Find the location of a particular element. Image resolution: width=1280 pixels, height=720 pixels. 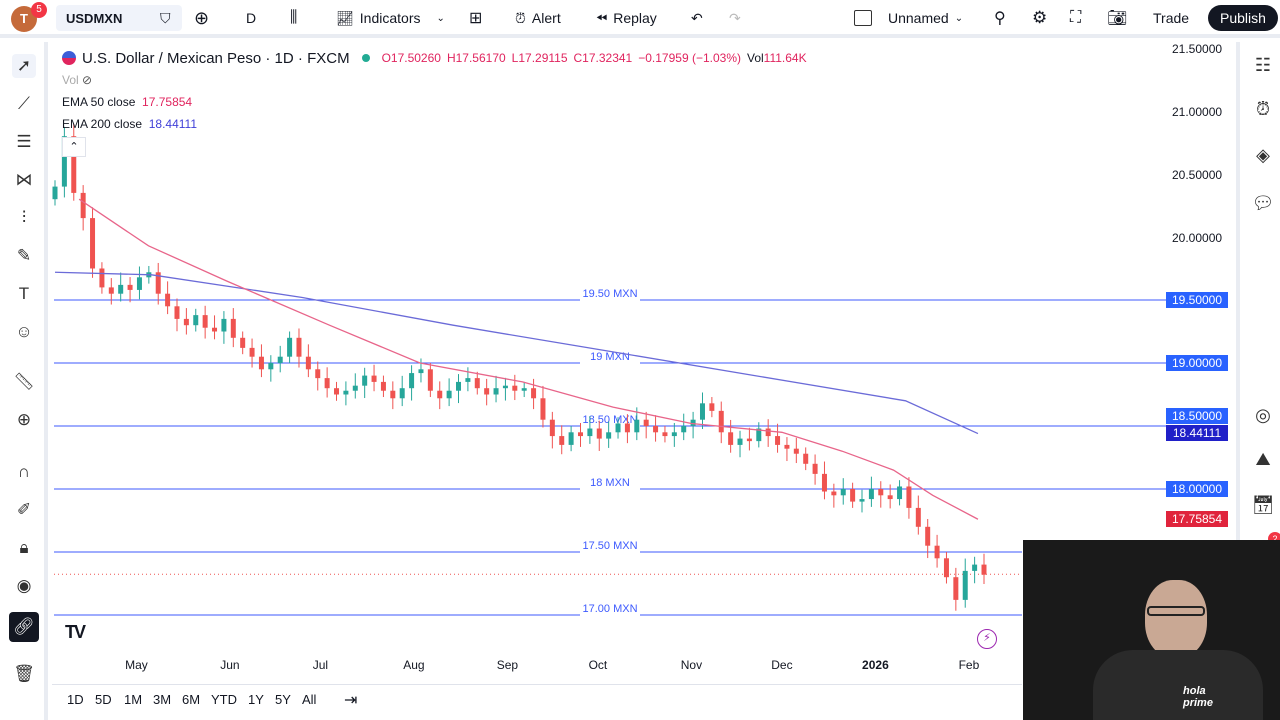

templates-icon: ⊞ is located at coordinates (476, 18).